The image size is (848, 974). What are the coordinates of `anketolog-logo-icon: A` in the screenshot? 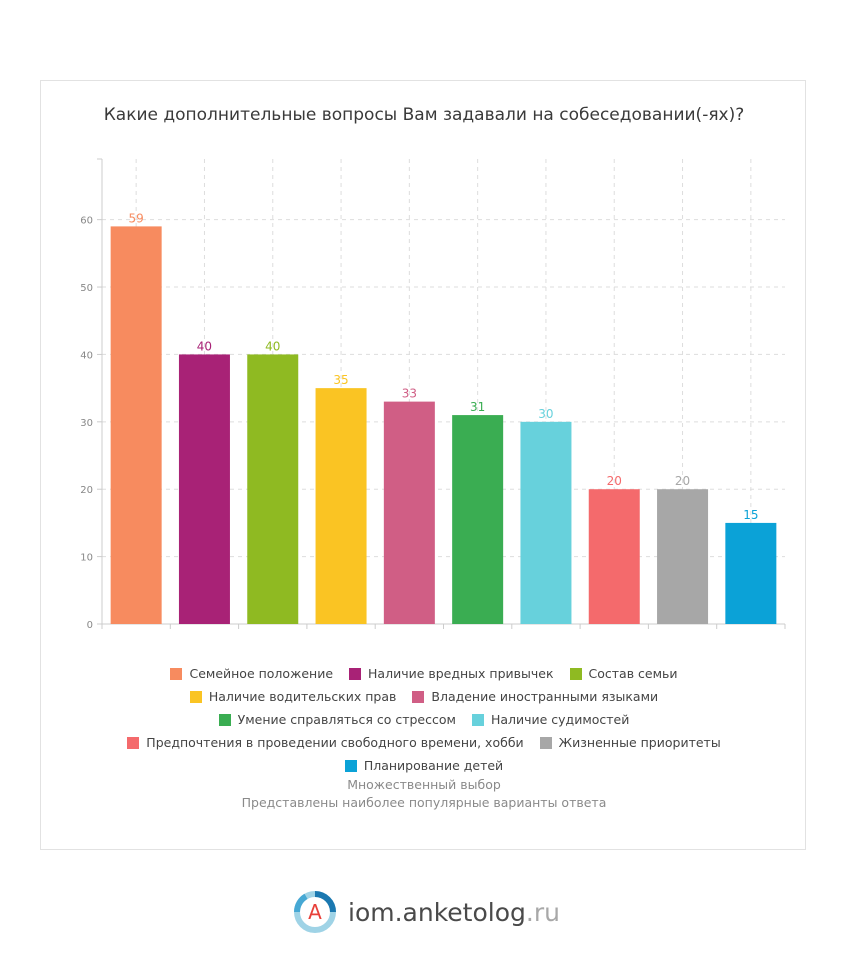 It's located at (314, 912).